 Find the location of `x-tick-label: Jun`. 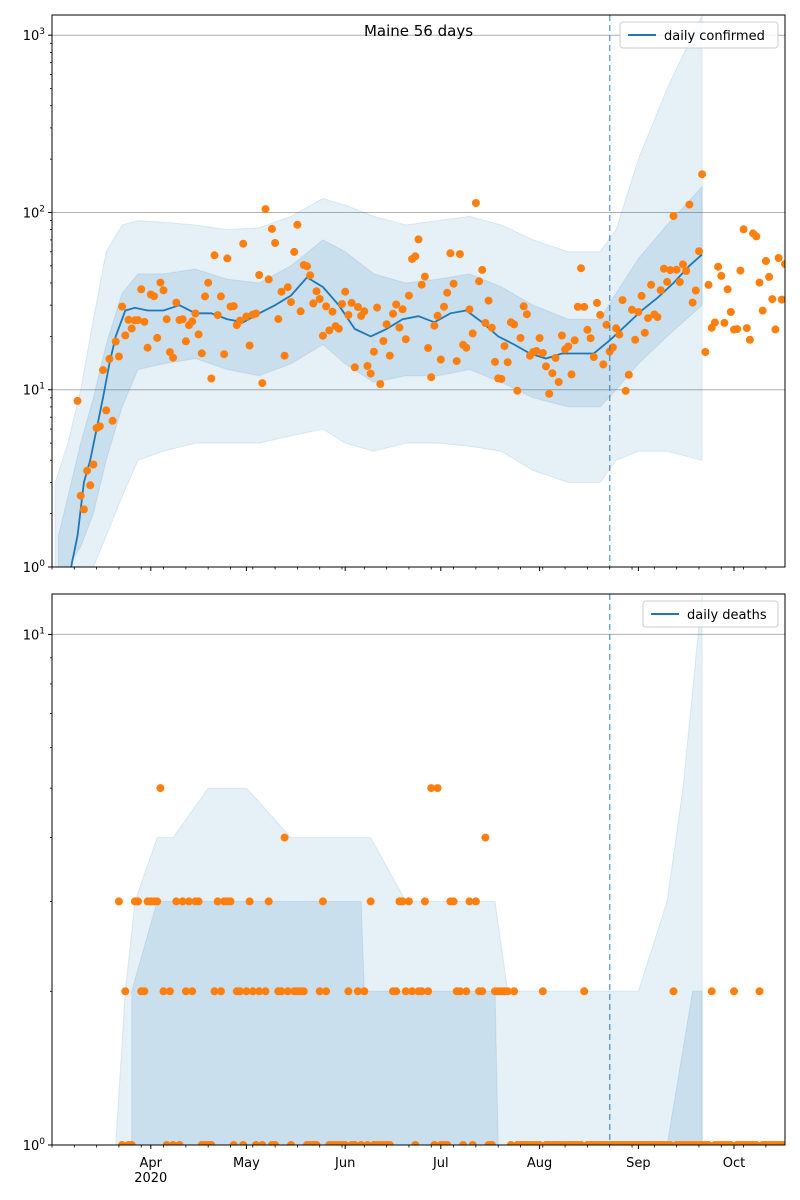

x-tick-label: Jun is located at coordinates (344, 1163).